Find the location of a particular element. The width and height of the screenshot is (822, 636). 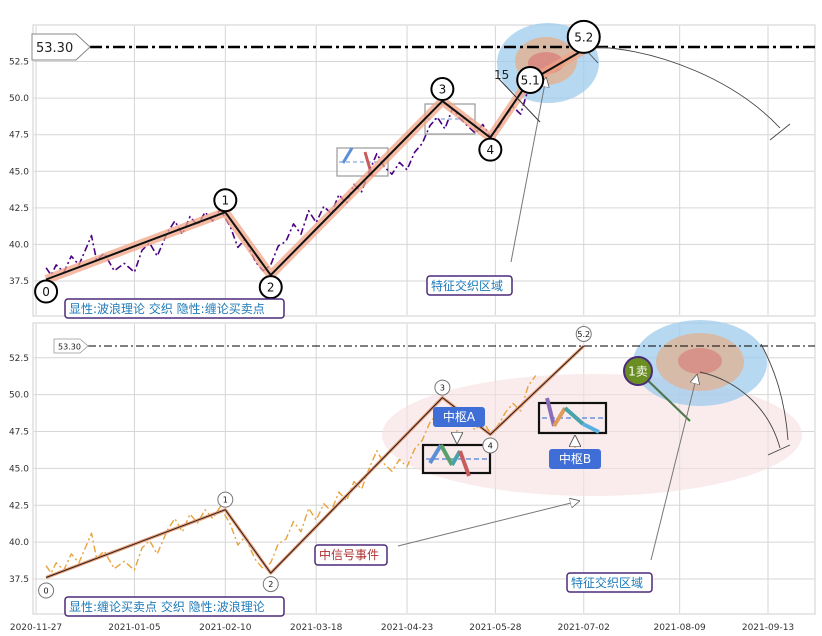

top-wave-marker: 5.2 is located at coordinates (583, 36).